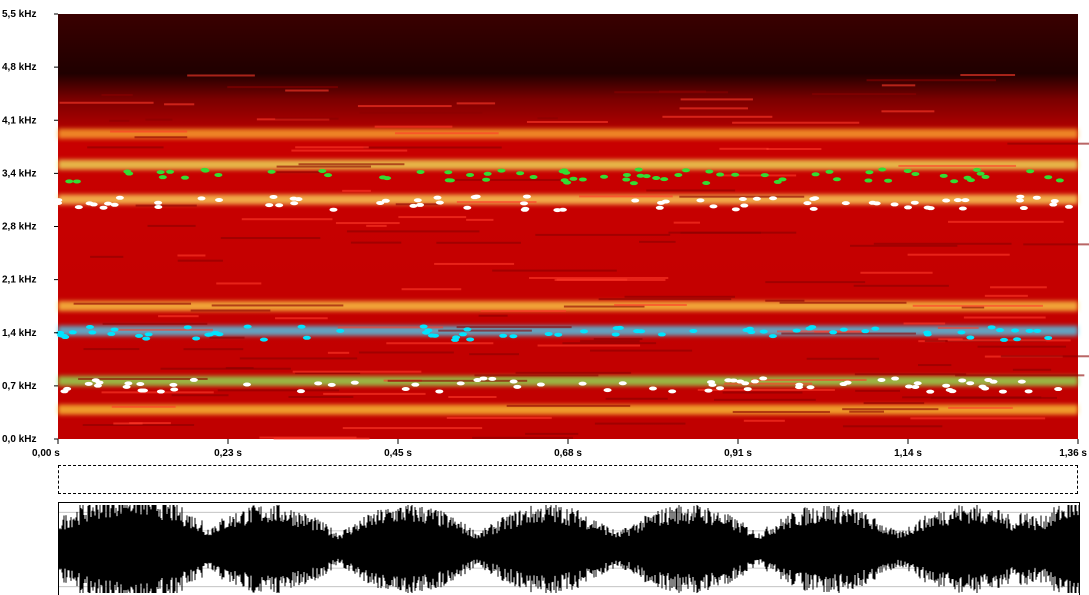 This screenshot has height=595, width=1089. Describe the element at coordinates (19, 120) in the screenshot. I see `y-tick-label: 4,1 kHz` at that location.